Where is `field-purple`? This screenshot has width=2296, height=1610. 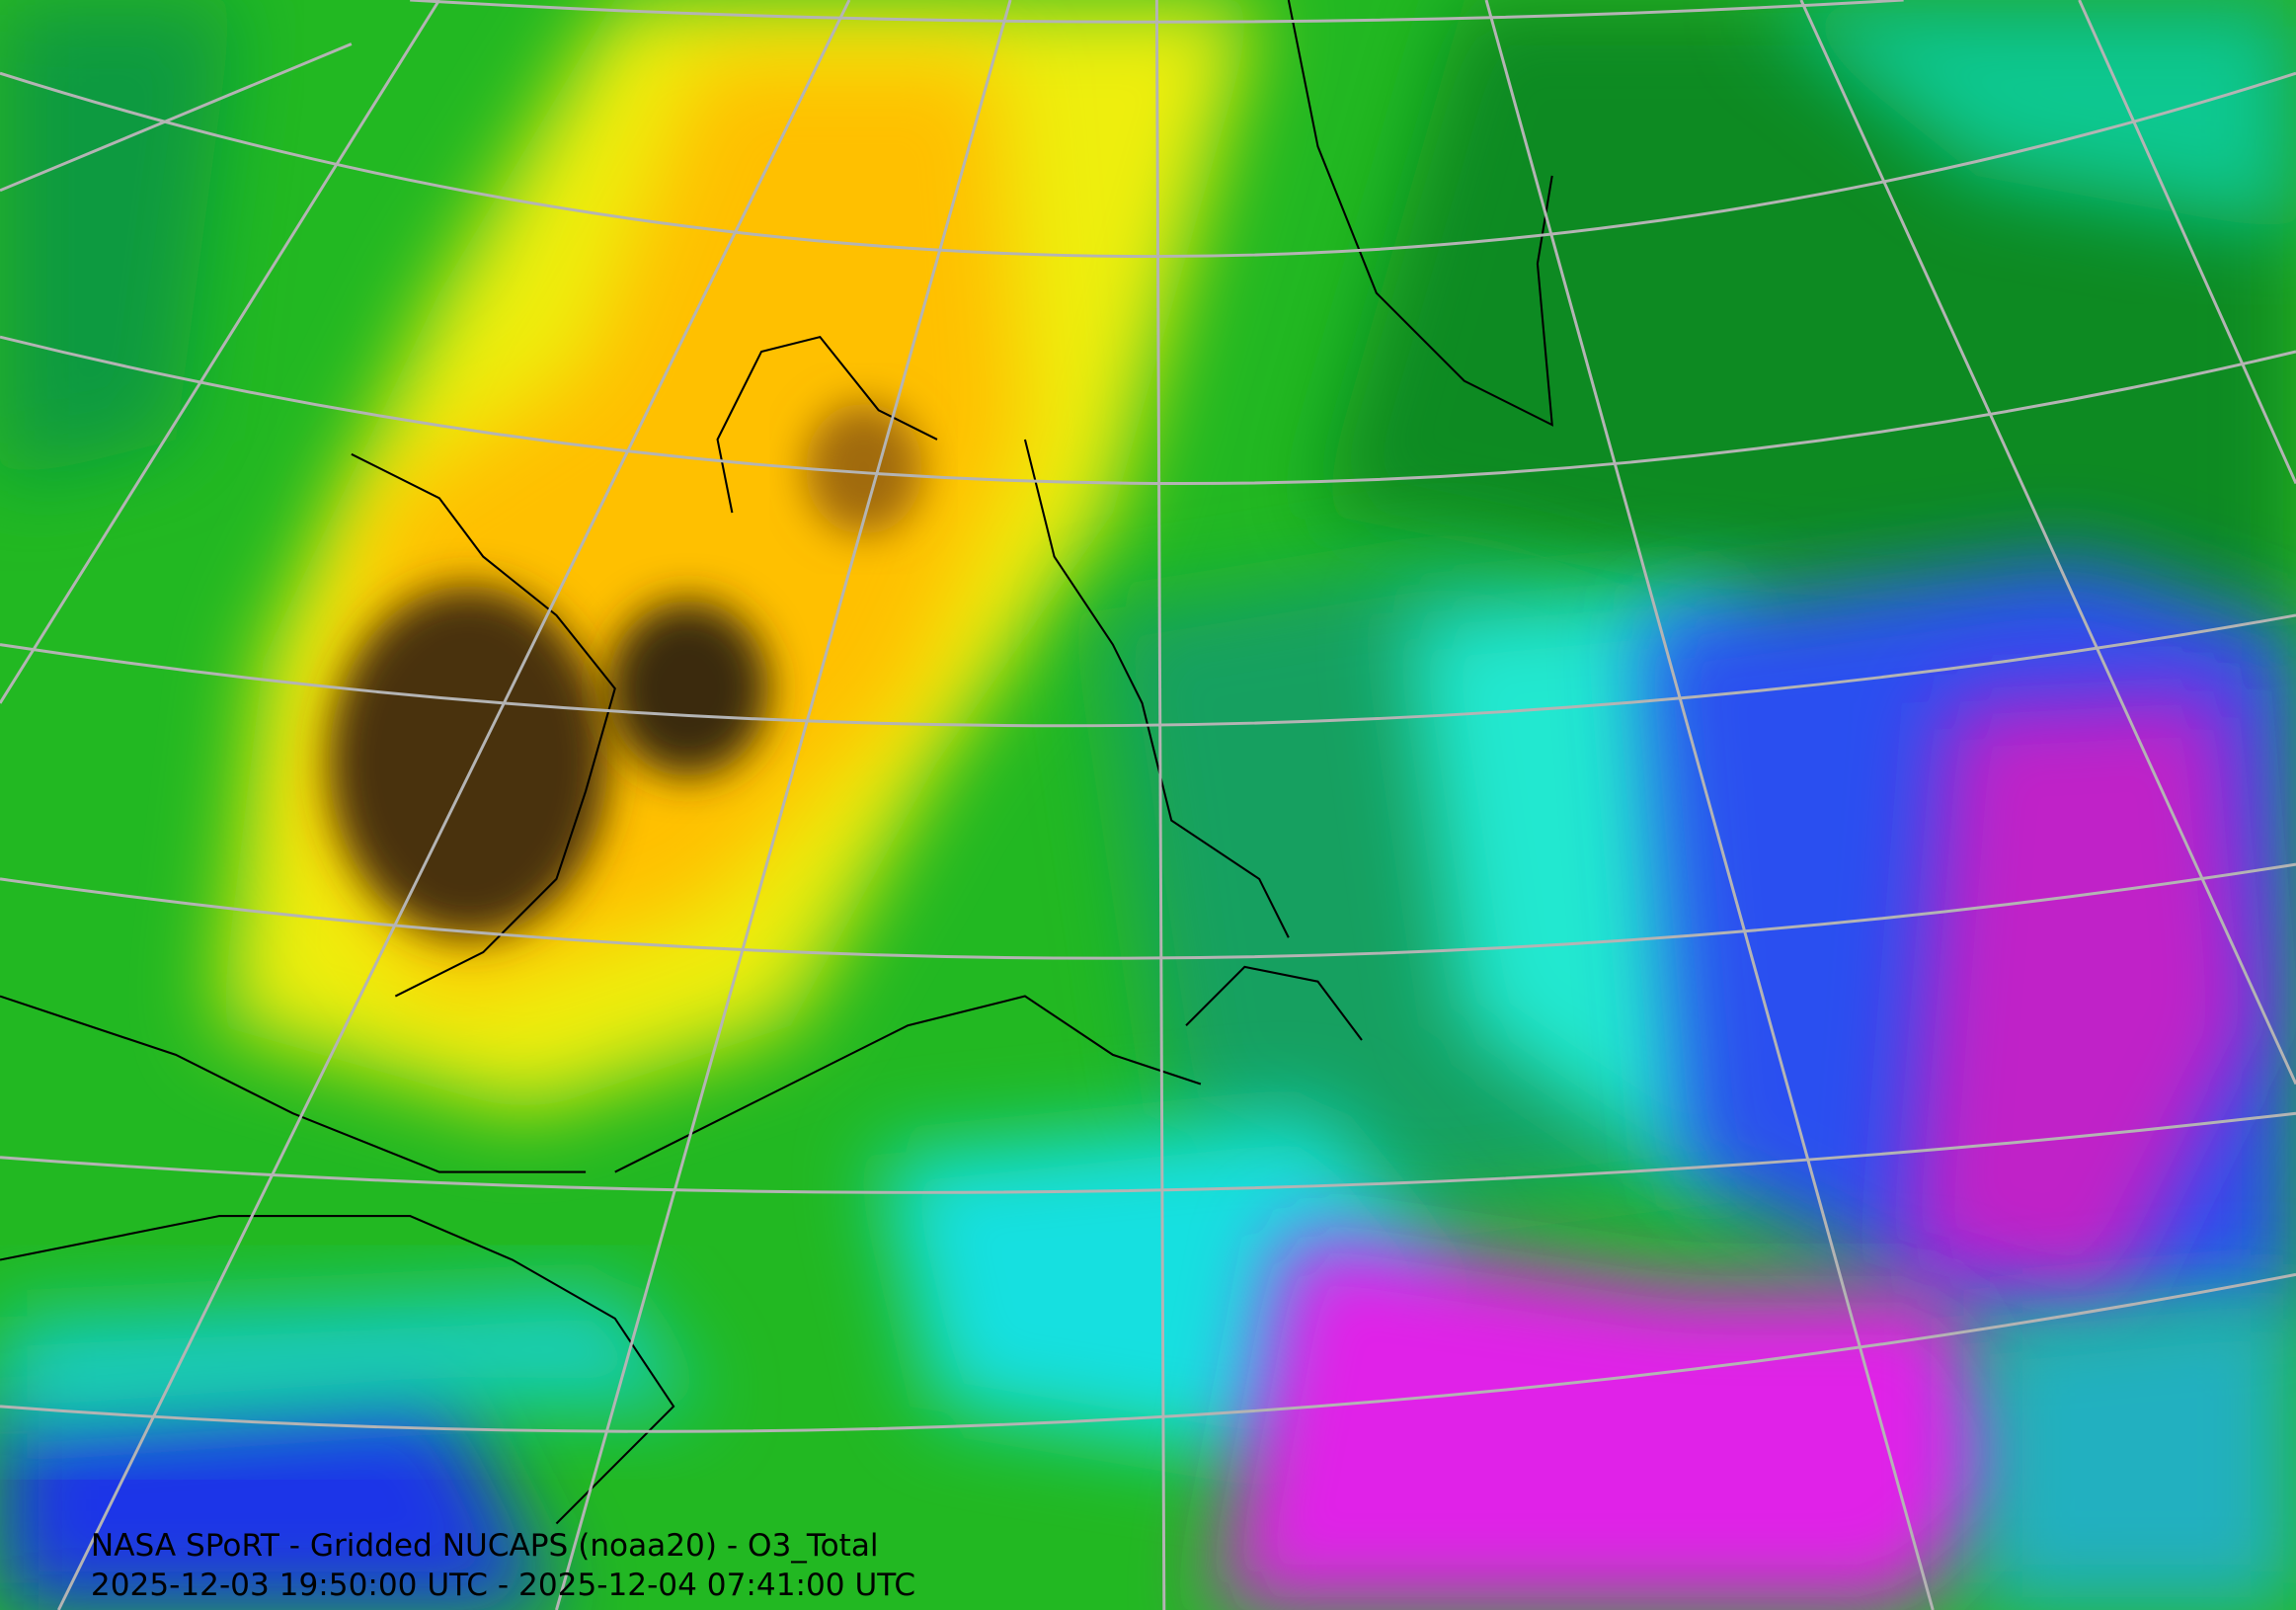 field-purple is located at coordinates (2079, 1003).